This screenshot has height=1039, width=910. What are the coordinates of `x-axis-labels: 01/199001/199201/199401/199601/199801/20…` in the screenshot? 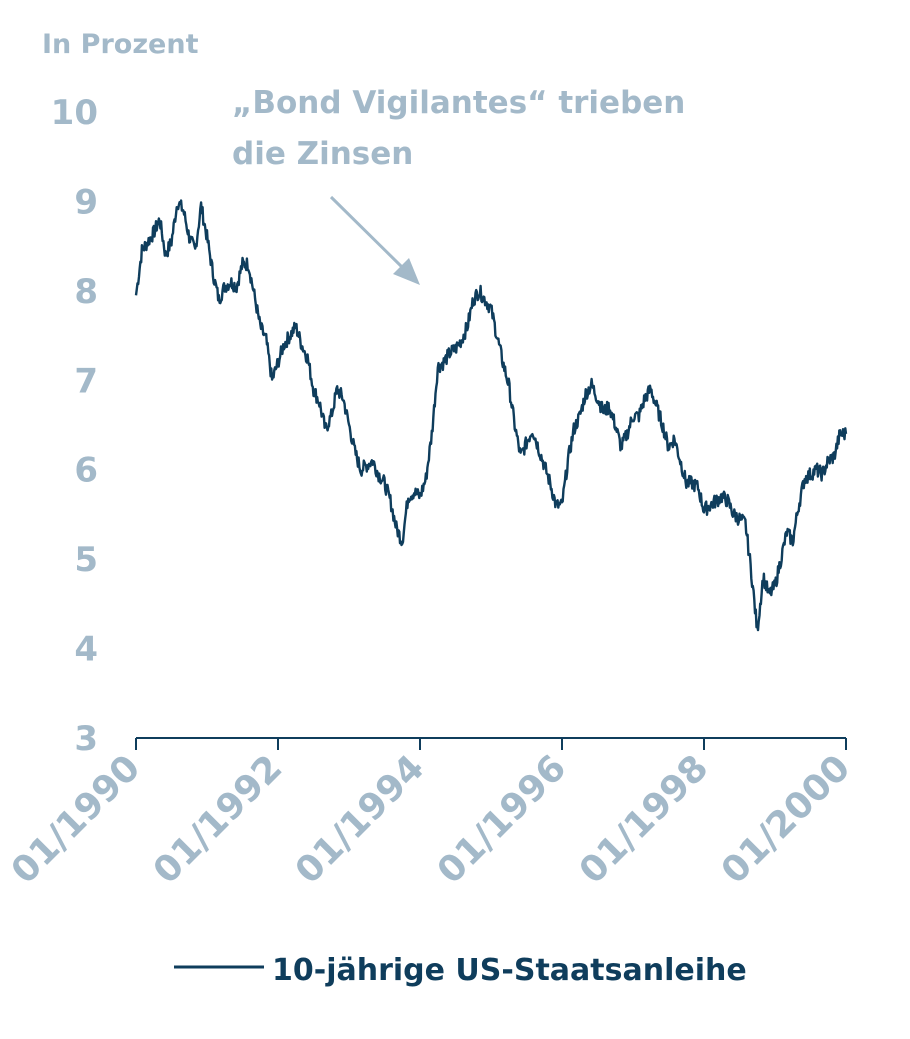 It's located at (431, 819).